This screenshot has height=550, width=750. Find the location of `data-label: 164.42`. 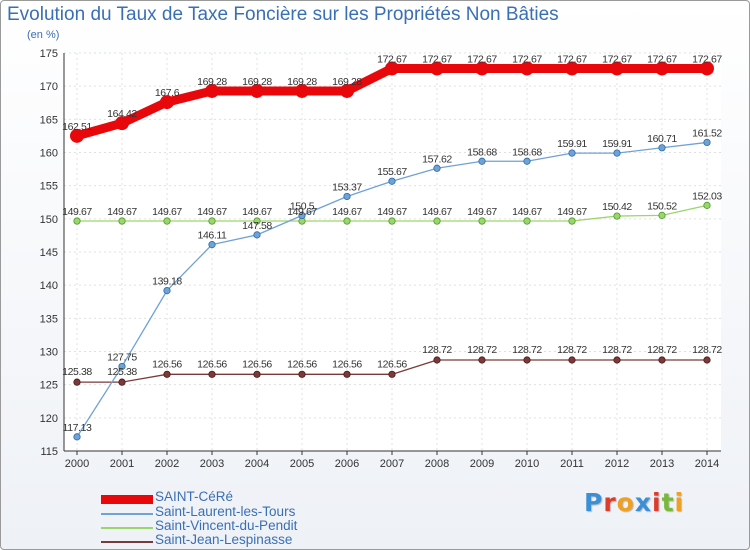

data-label: 164.42 is located at coordinates (122, 114).